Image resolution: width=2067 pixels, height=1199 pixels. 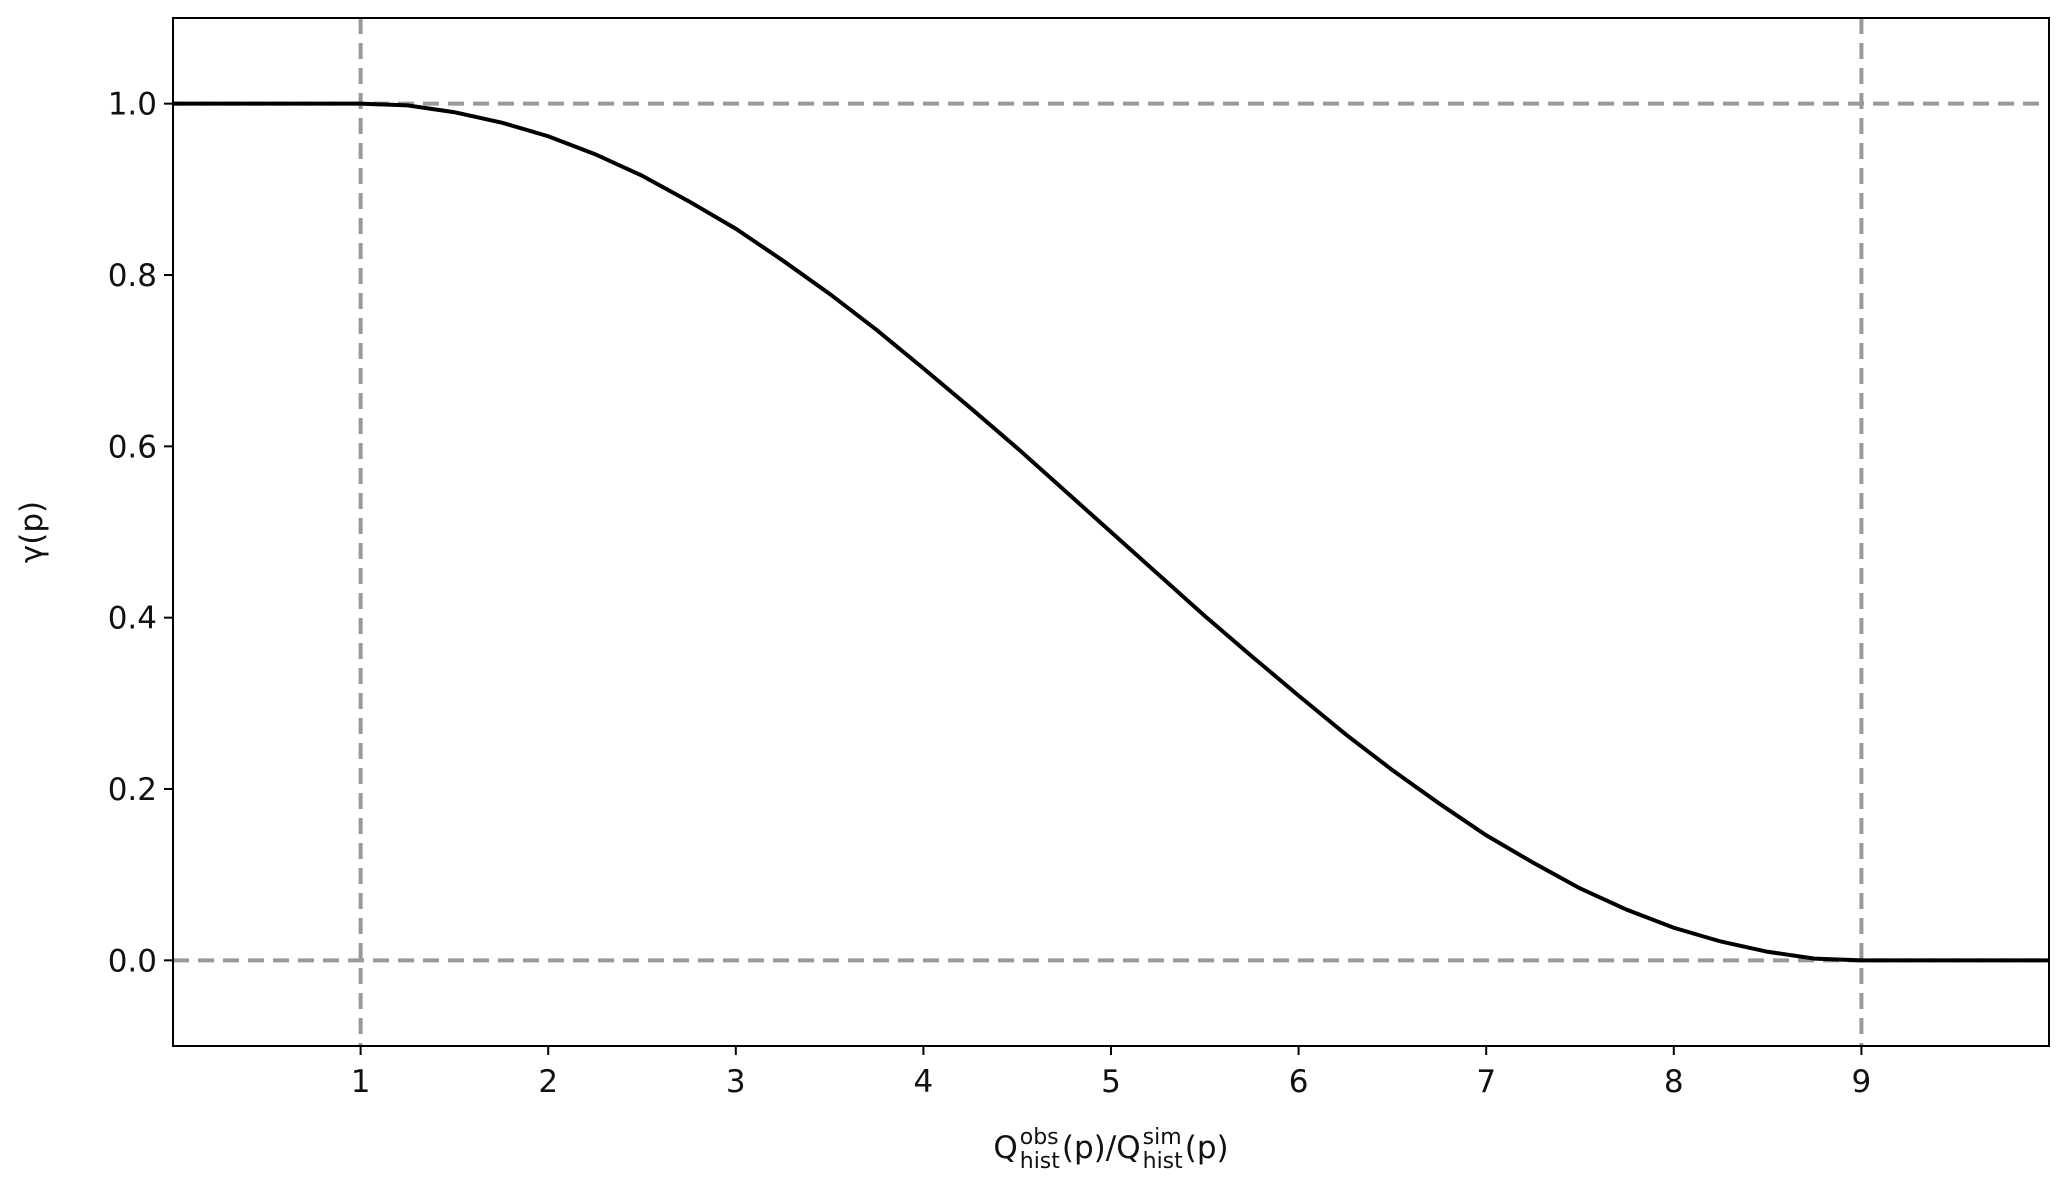 What do you see at coordinates (1162, 1137) in the screenshot?
I see `x-axis-label-sup: sim` at bounding box center [1162, 1137].